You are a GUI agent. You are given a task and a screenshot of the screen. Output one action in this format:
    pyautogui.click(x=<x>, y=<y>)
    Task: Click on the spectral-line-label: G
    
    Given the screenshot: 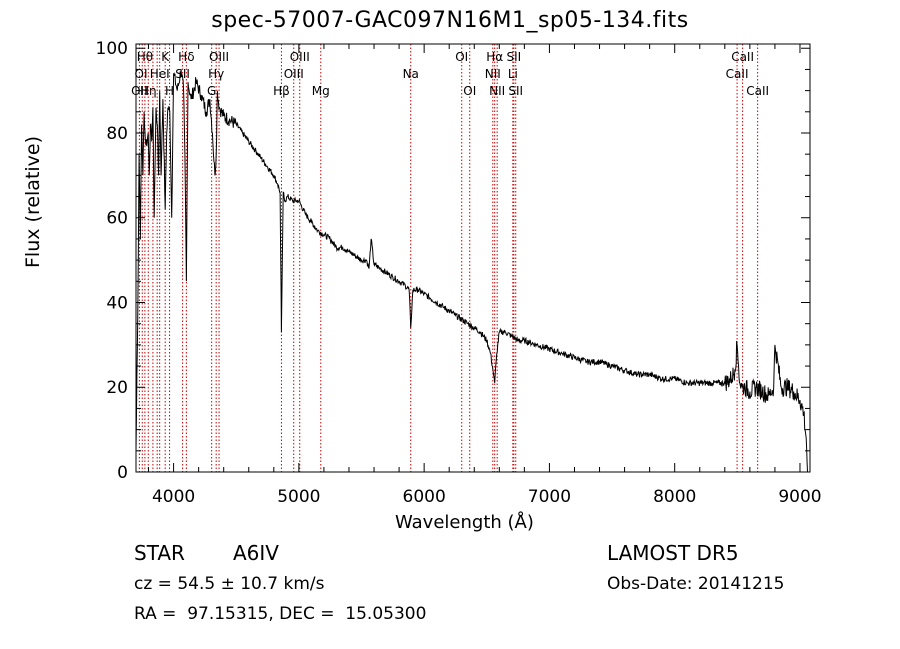 What is the action you would take?
    pyautogui.click(x=211, y=91)
    